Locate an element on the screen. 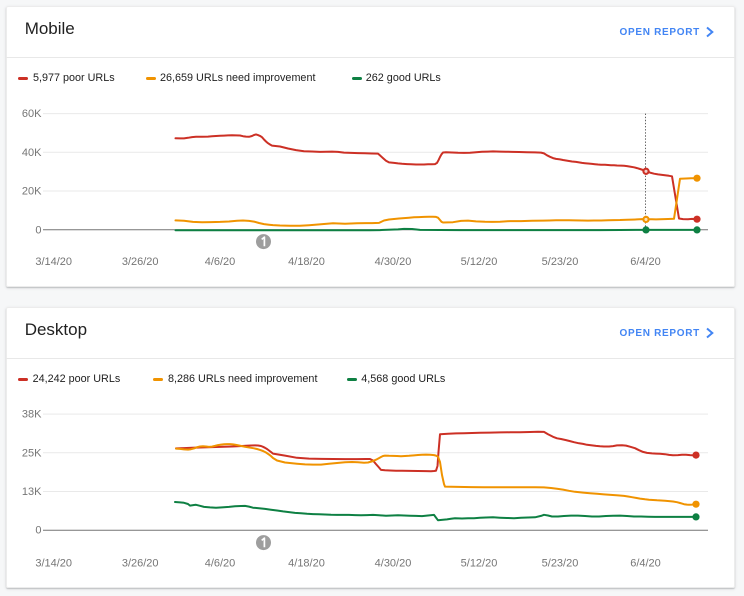 Image resolution: width=744 pixels, height=596 pixels. svg-text: 40K is located at coordinates (32, 153).